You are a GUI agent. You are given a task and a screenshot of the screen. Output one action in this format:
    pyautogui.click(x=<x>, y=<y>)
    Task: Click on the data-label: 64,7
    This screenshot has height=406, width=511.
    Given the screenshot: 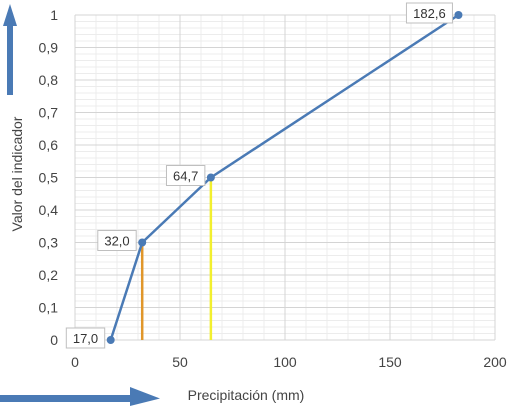 What is the action you would take?
    pyautogui.click(x=185, y=176)
    